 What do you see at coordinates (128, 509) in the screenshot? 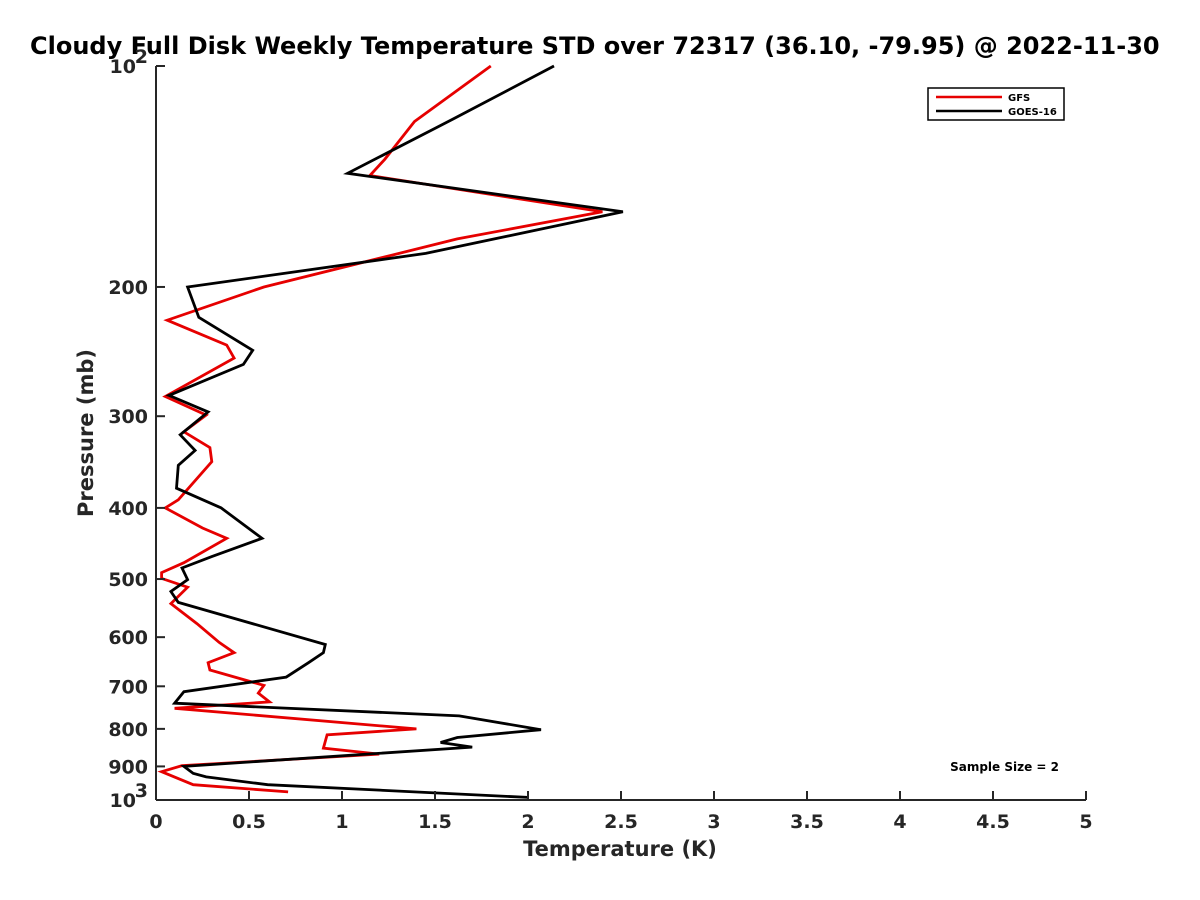
I see `y-tick-label: 400` at bounding box center [128, 509].